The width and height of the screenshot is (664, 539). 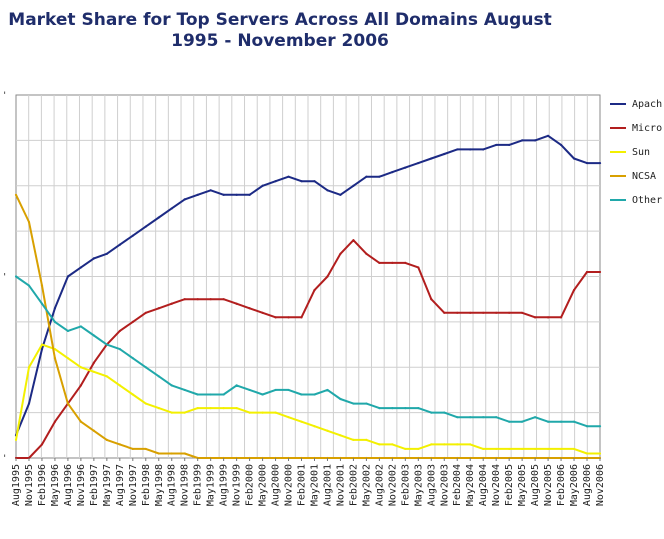 What do you see at coordinates (366, 485) in the screenshot?
I see `x-tick-label: May2002` at bounding box center [366, 485].